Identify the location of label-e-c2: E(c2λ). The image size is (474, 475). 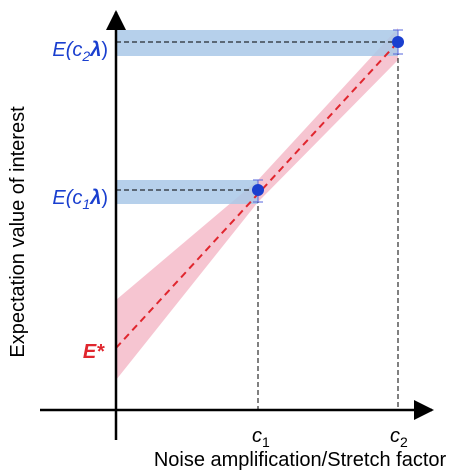
(80, 51).